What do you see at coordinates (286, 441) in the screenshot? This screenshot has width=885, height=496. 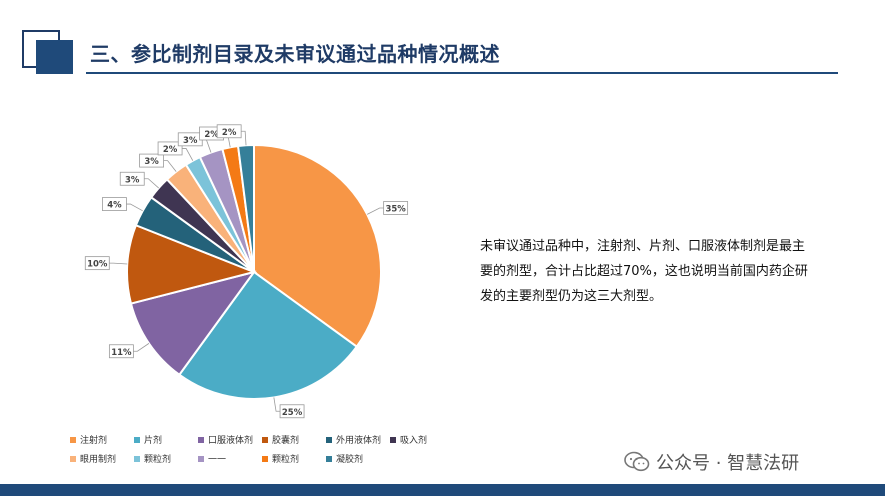 I see `legend-label: 胶囊剂` at bounding box center [286, 441].